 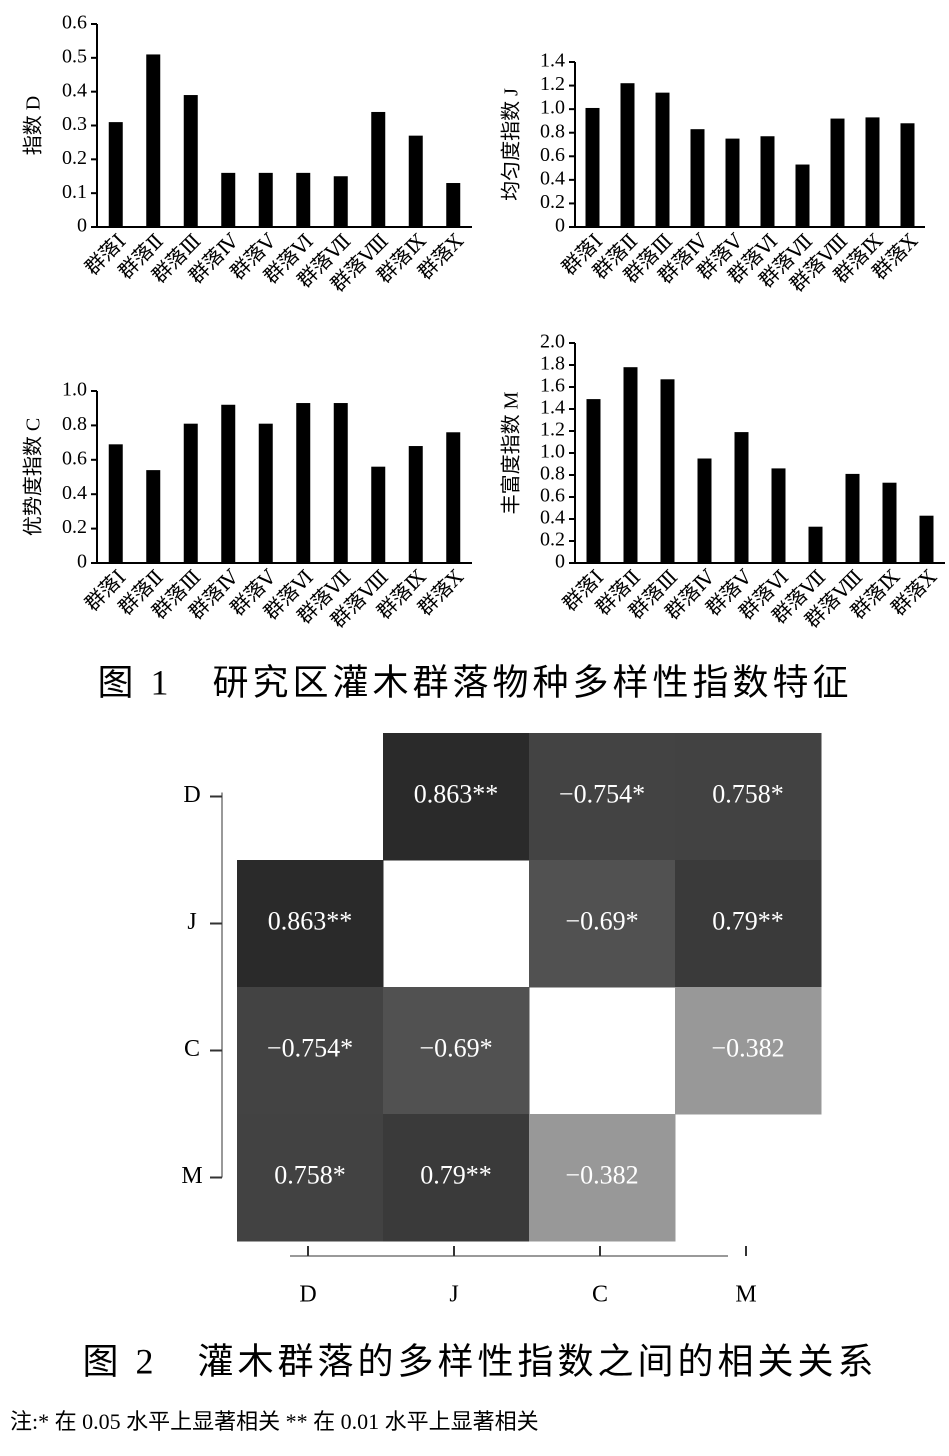 I want to click on row-label: M, so click(x=191, y=1176).